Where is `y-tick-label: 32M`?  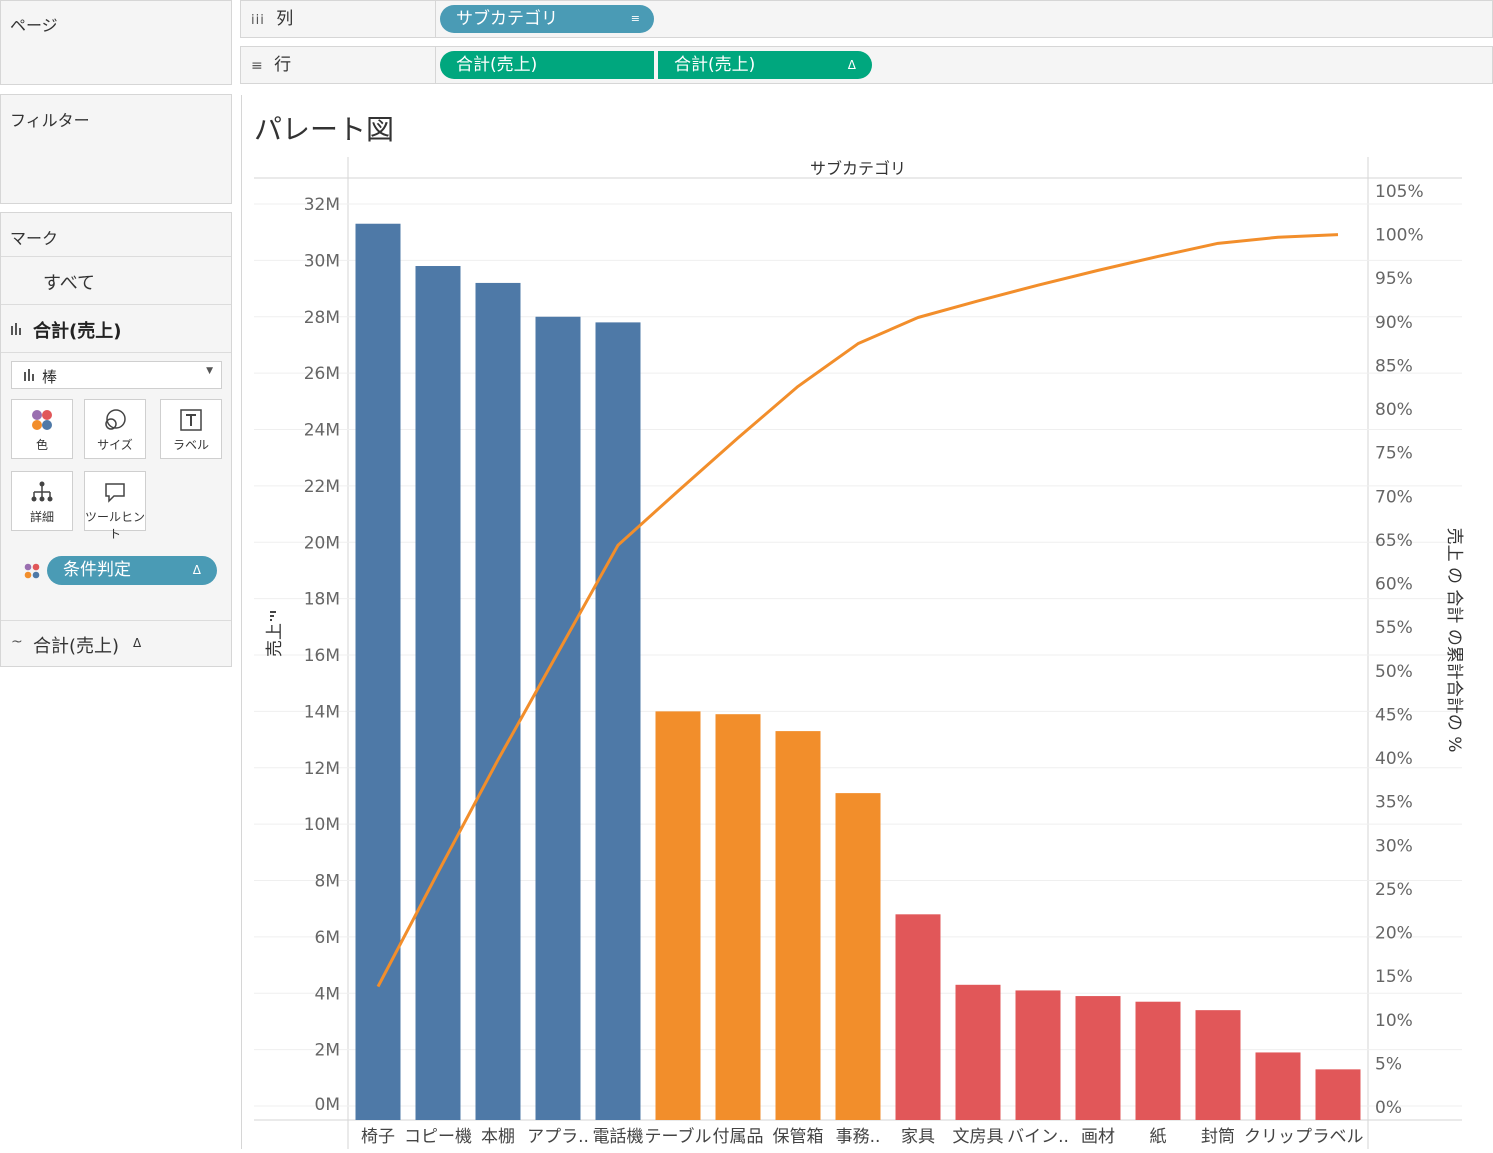 y-tick-label: 32M is located at coordinates (322, 205).